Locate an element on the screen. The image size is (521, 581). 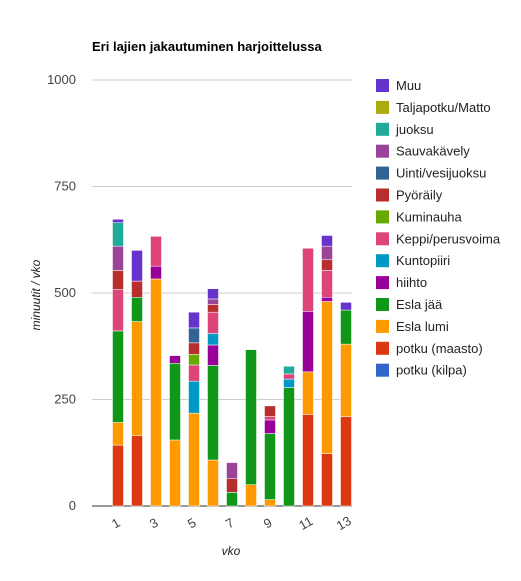
x-tick-label: 13 is located at coordinates (344, 523).